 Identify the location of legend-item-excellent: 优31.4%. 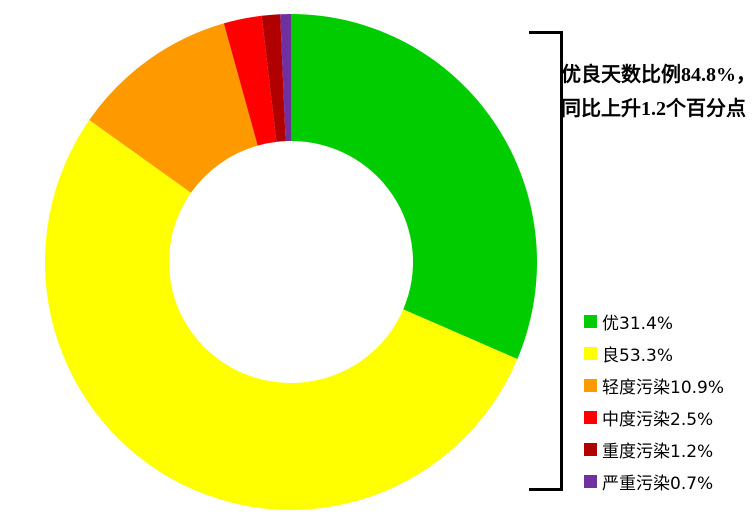
(654, 321).